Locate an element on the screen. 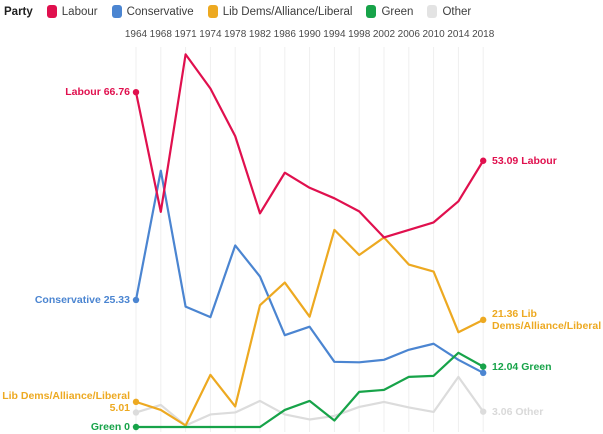 Image resolution: width=603 pixels, height=434 pixels. x-tick-label: 1971 is located at coordinates (185, 34).